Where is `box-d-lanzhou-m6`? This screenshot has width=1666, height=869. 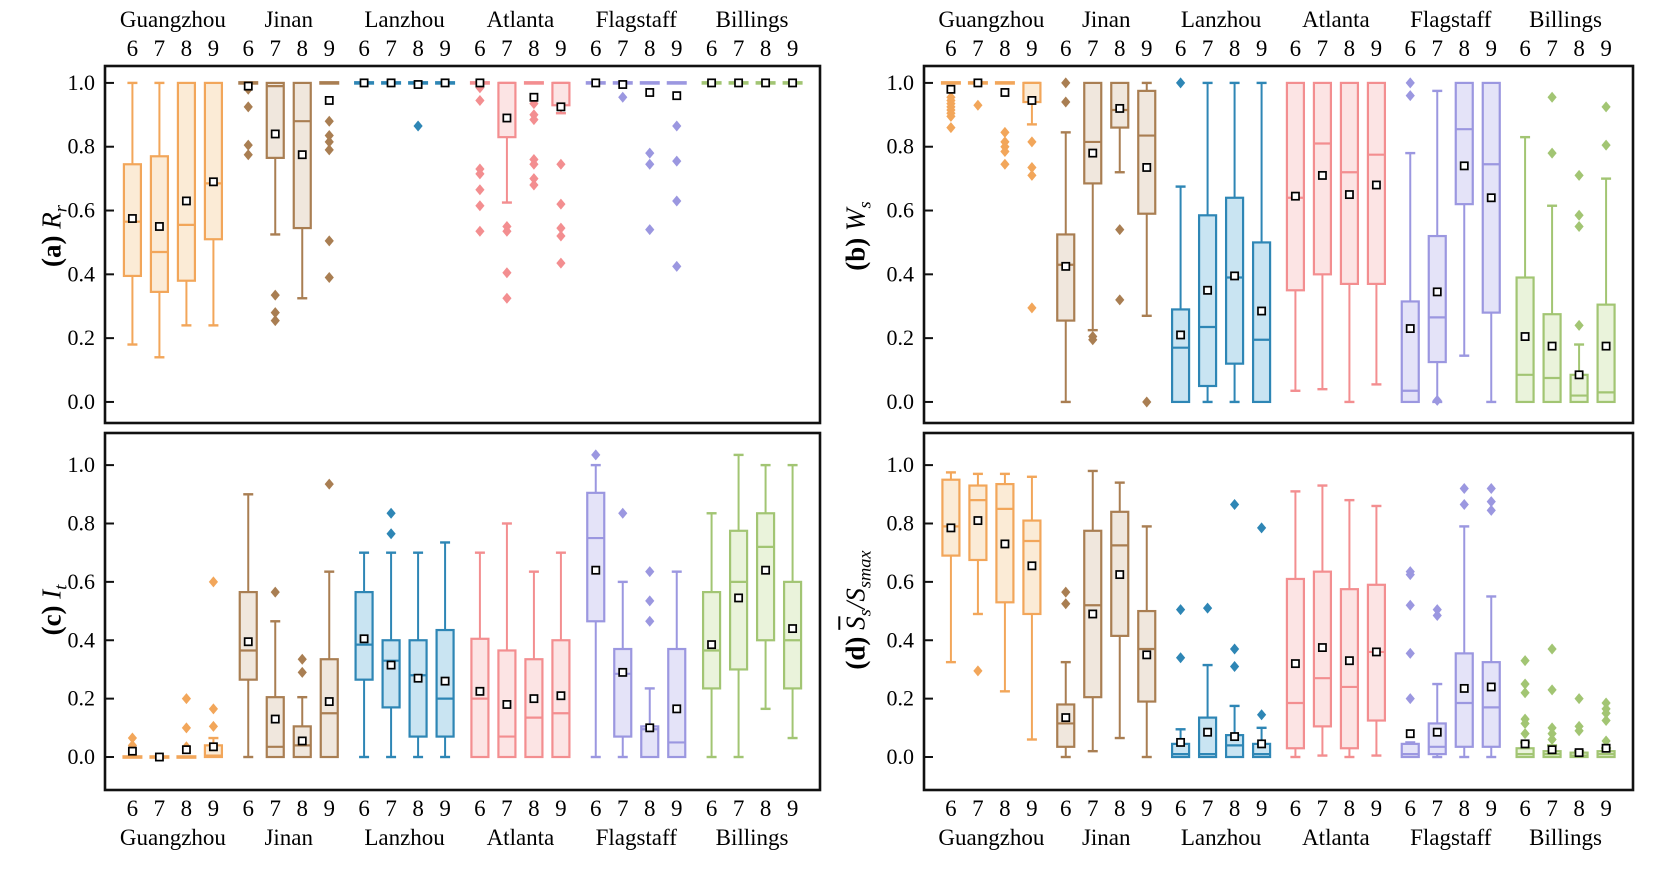 box-d-lanzhou-m6 is located at coordinates (1180, 681).